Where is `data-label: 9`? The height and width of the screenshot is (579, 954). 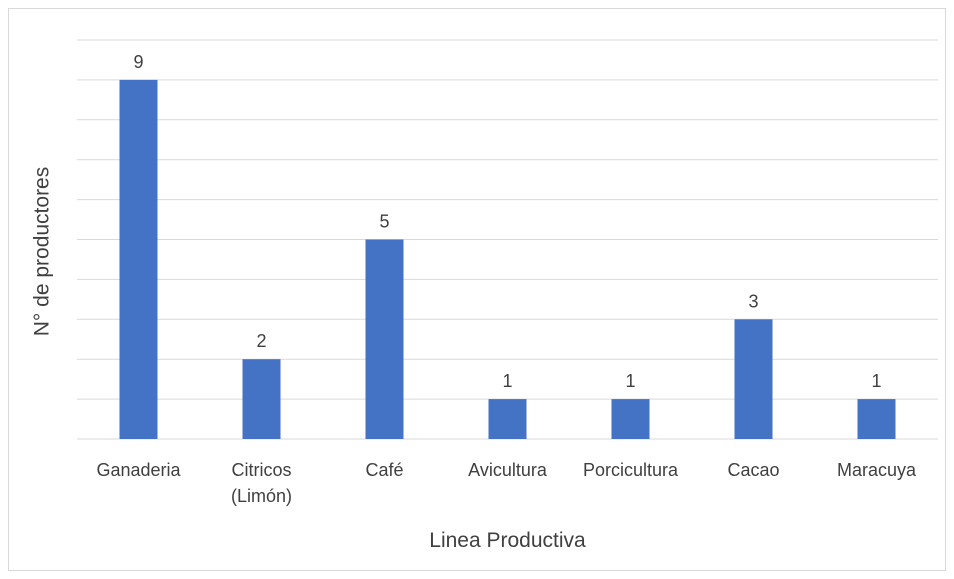 data-label: 9 is located at coordinates (138, 62).